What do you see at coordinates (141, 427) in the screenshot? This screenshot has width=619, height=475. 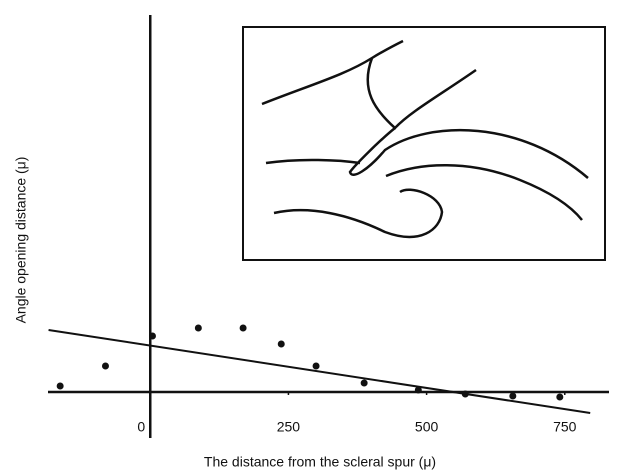 I see `x-tick-label: 0` at bounding box center [141, 427].